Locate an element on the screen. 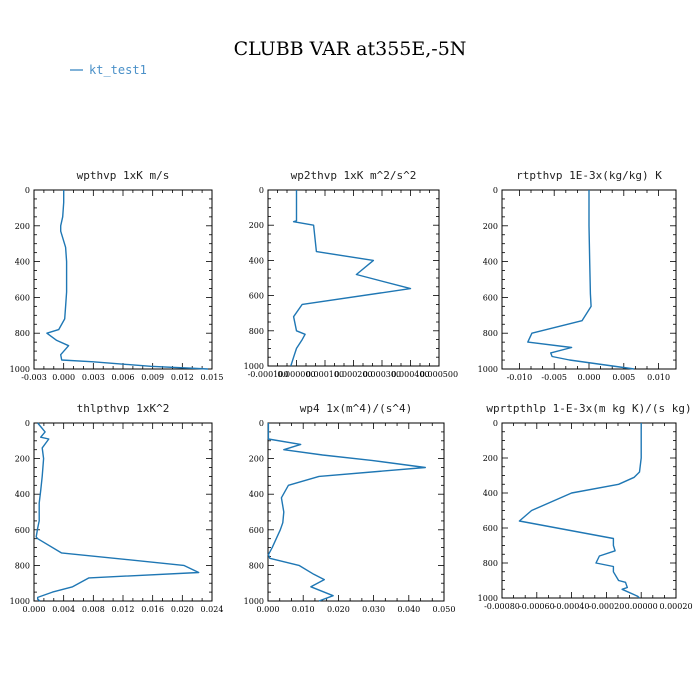 This screenshot has height=700, width=700. x-tick-label: 0.050 is located at coordinates (444, 609).